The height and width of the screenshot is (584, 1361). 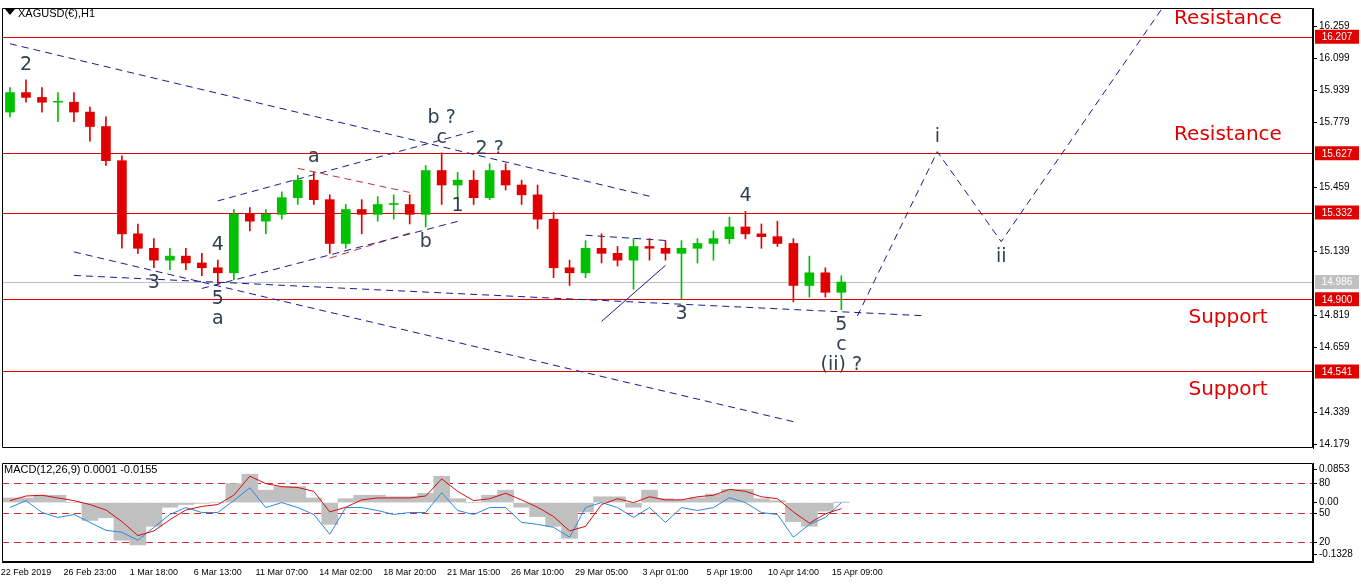 I want to click on y-tick-label: 16.259, so click(x=1335, y=26).